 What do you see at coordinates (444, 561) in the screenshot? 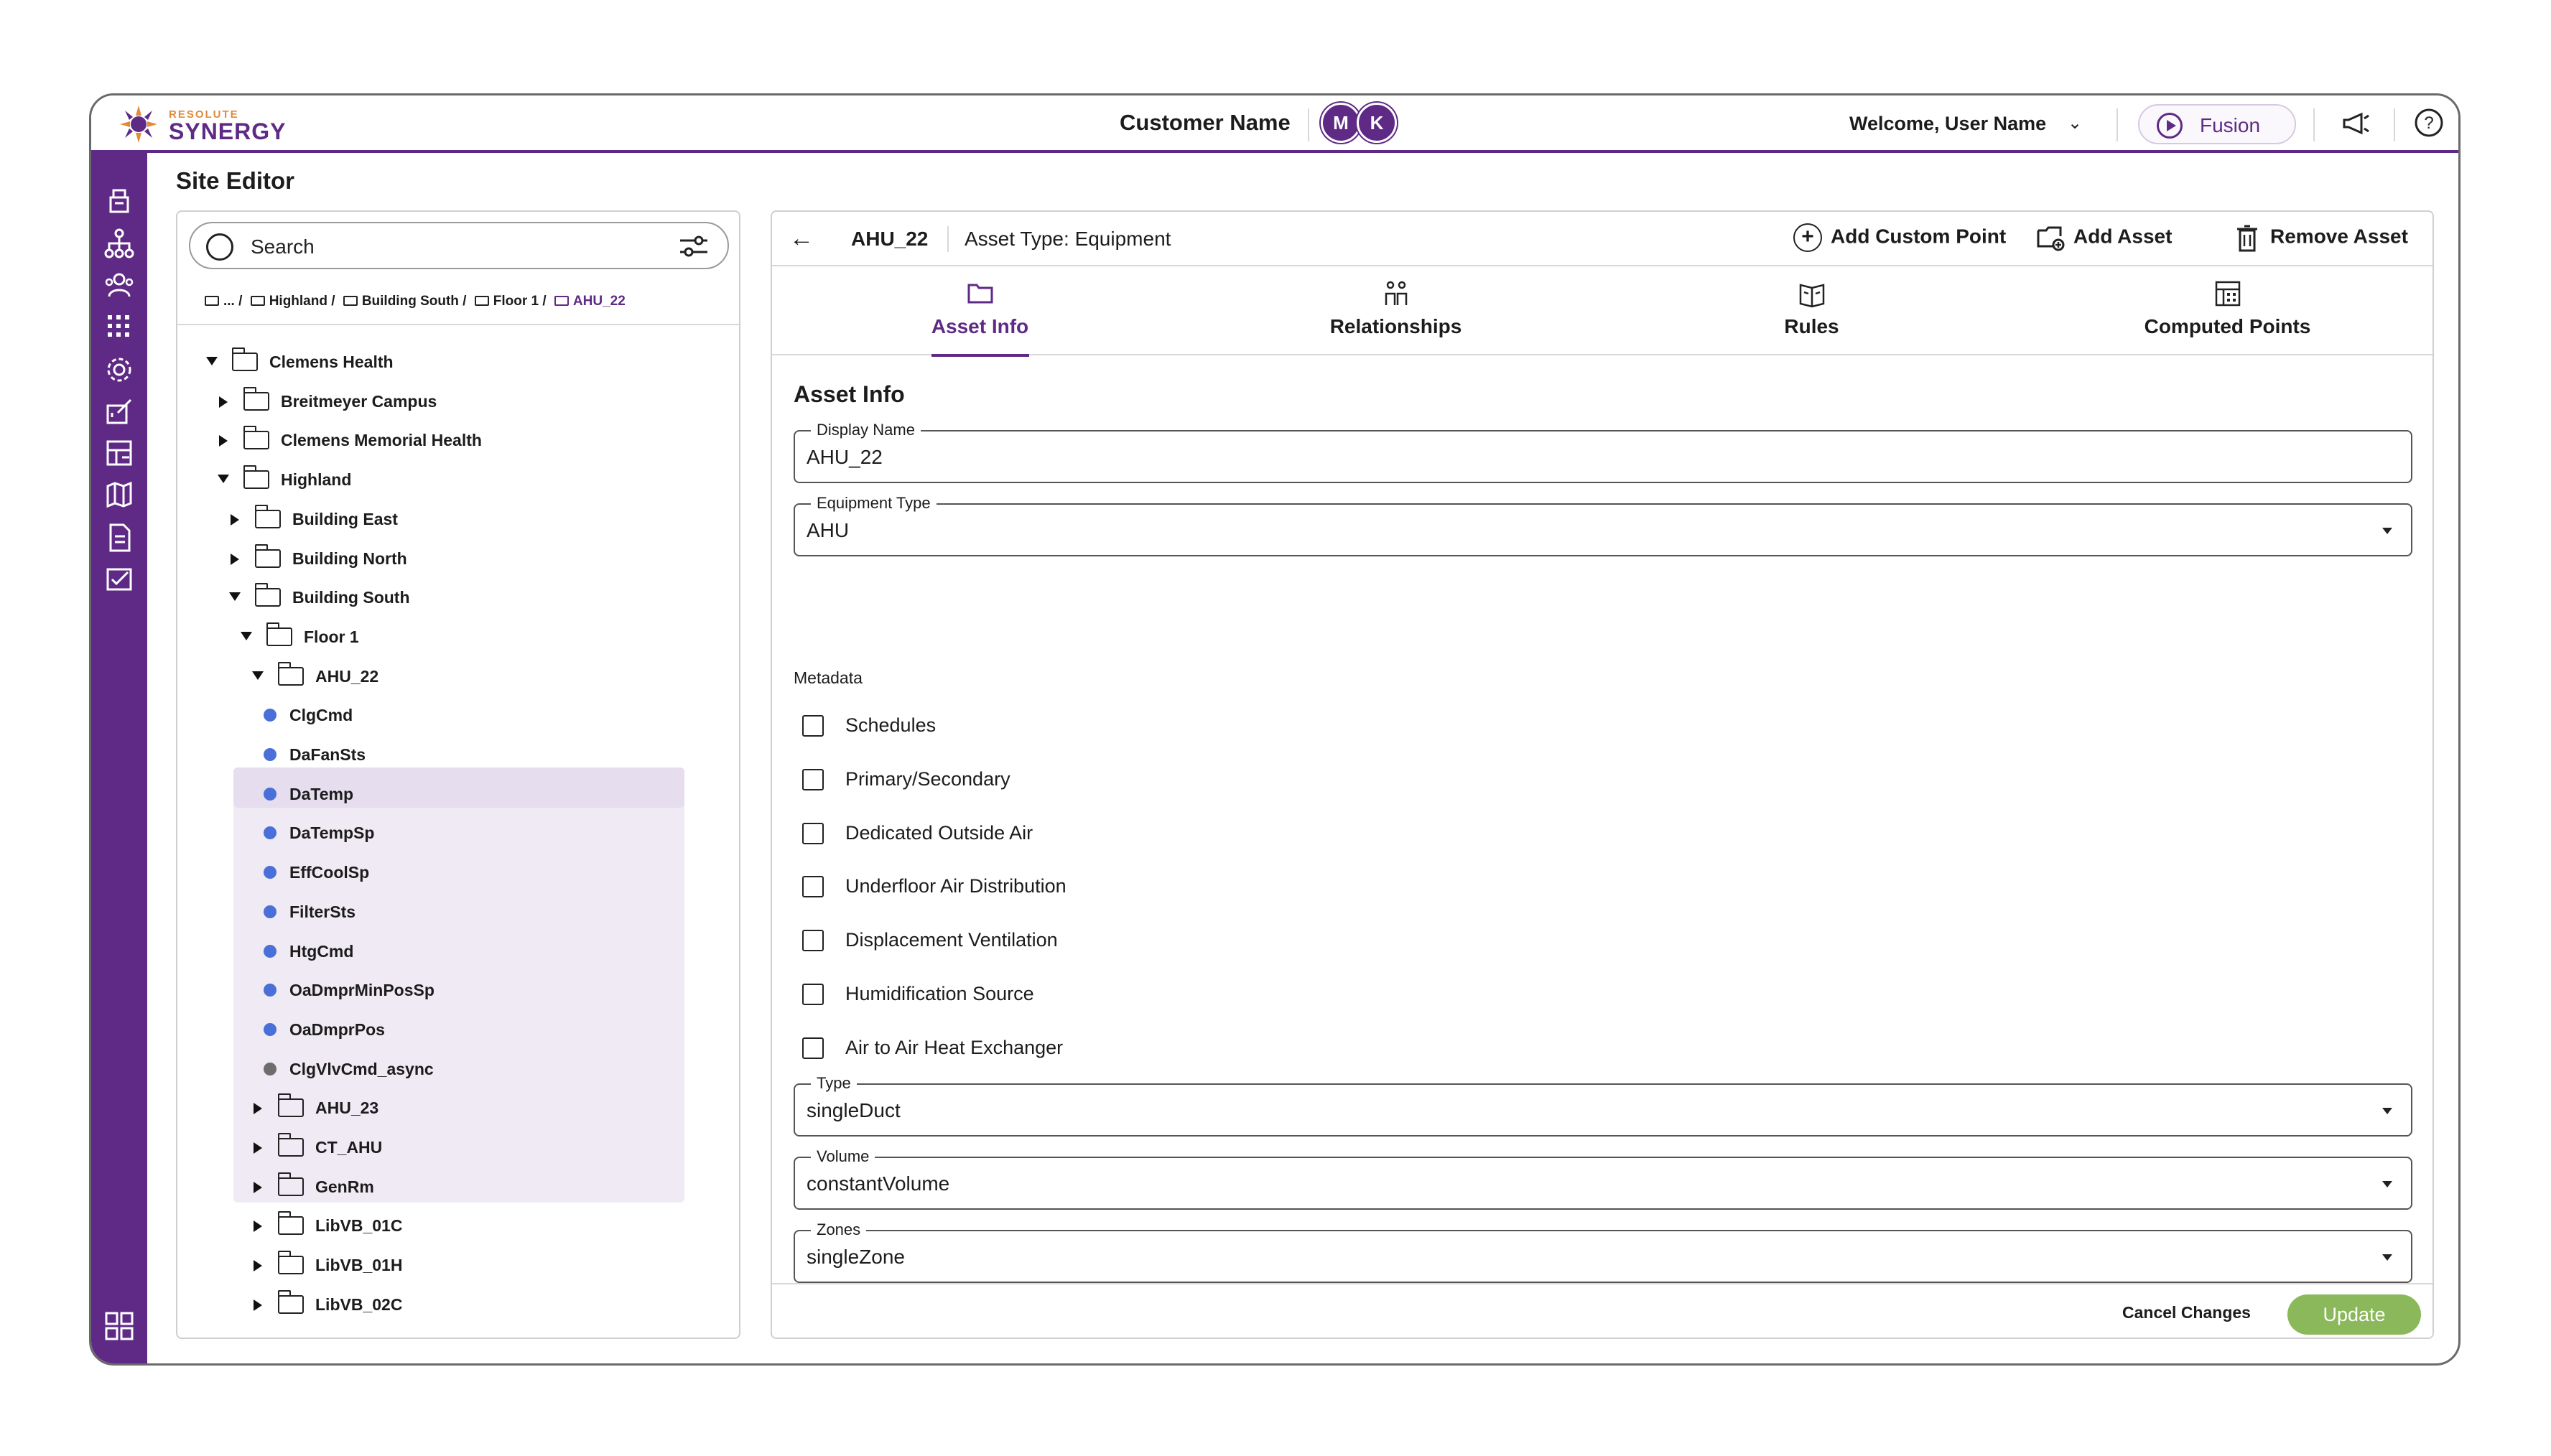
I see `tree-folder-row: Building North` at bounding box center [444, 561].